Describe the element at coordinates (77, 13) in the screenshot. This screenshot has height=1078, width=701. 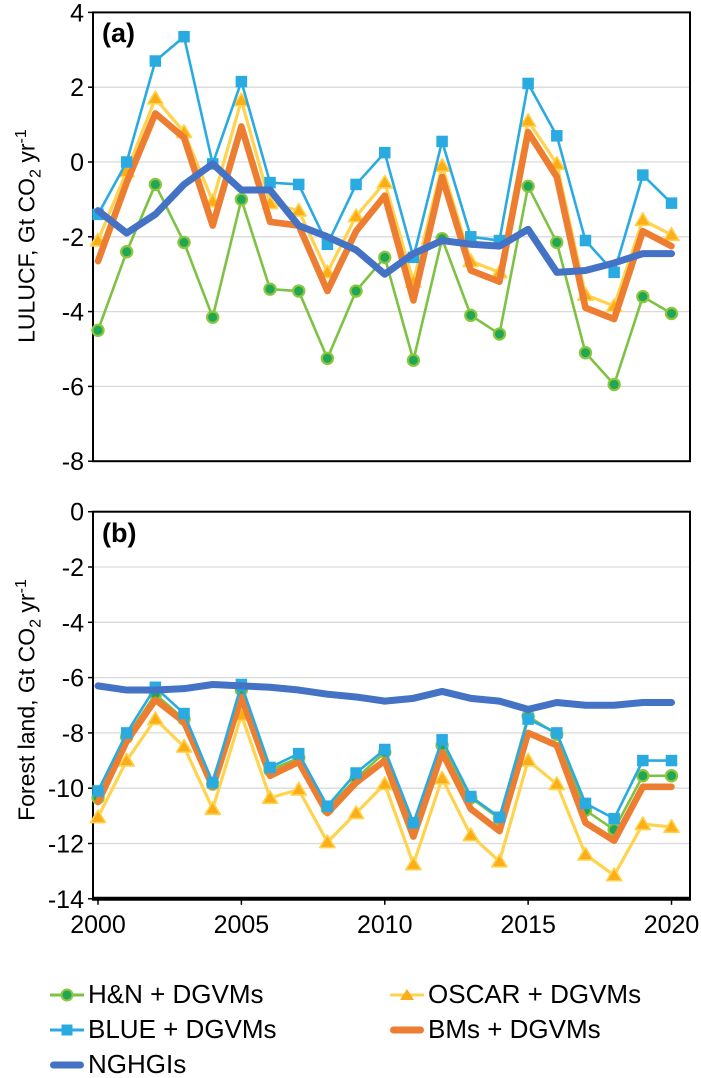
I see `y-tick-label: 4` at that location.